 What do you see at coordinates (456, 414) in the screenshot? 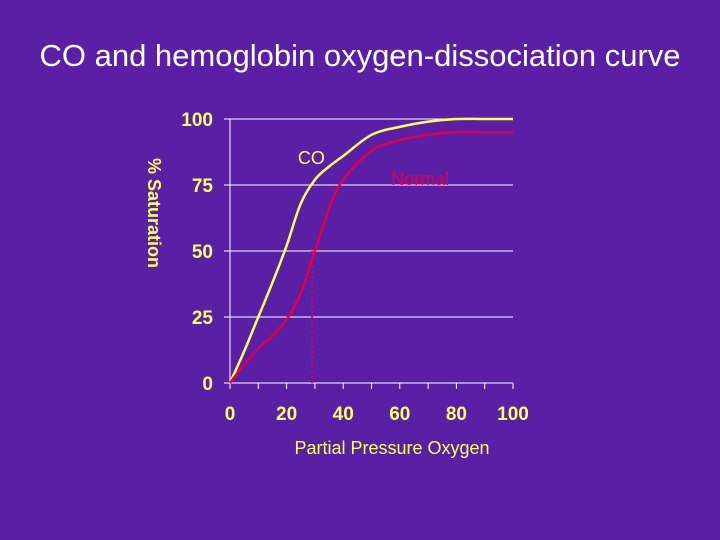
I see `x-tick-label-80: 80` at bounding box center [456, 414].